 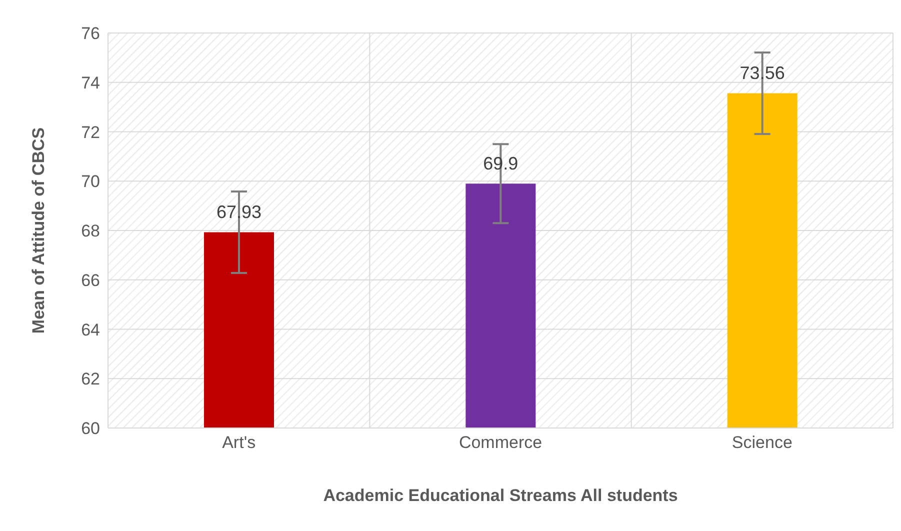 What do you see at coordinates (762, 442) in the screenshot?
I see `x-tick-label: Science` at bounding box center [762, 442].